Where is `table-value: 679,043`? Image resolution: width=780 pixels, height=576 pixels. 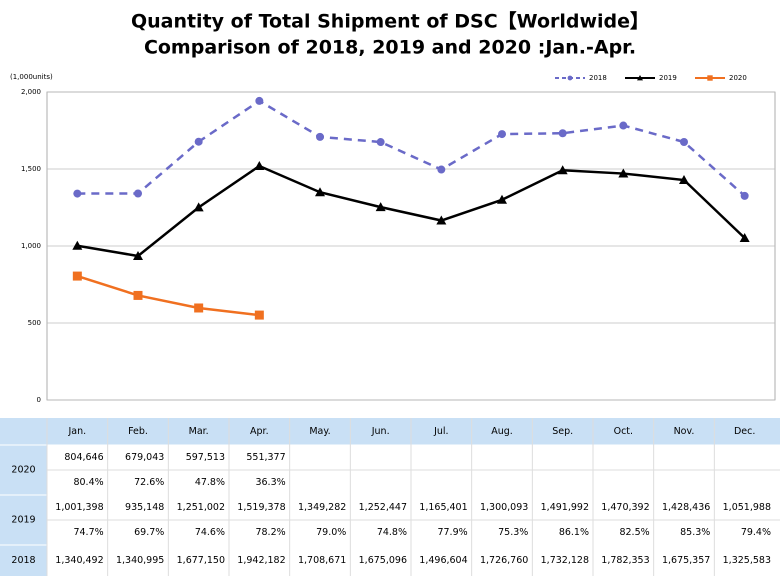 table-value: 679,043 is located at coordinates (144, 457).